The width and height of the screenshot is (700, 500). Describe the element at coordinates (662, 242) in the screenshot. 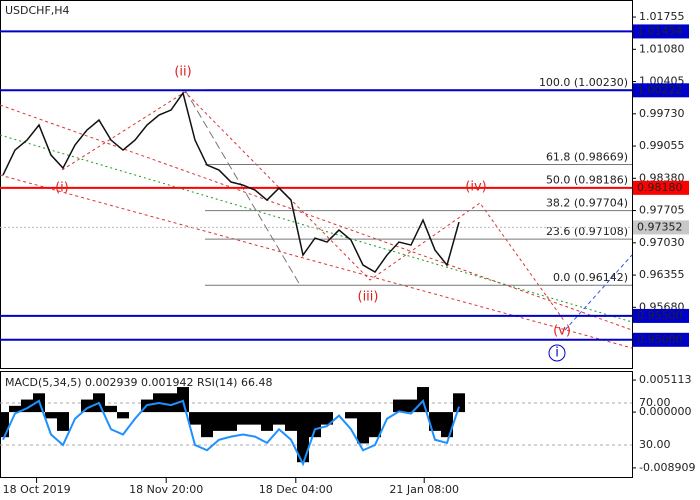

I see `y-tick-label: 0.97030` at that location.